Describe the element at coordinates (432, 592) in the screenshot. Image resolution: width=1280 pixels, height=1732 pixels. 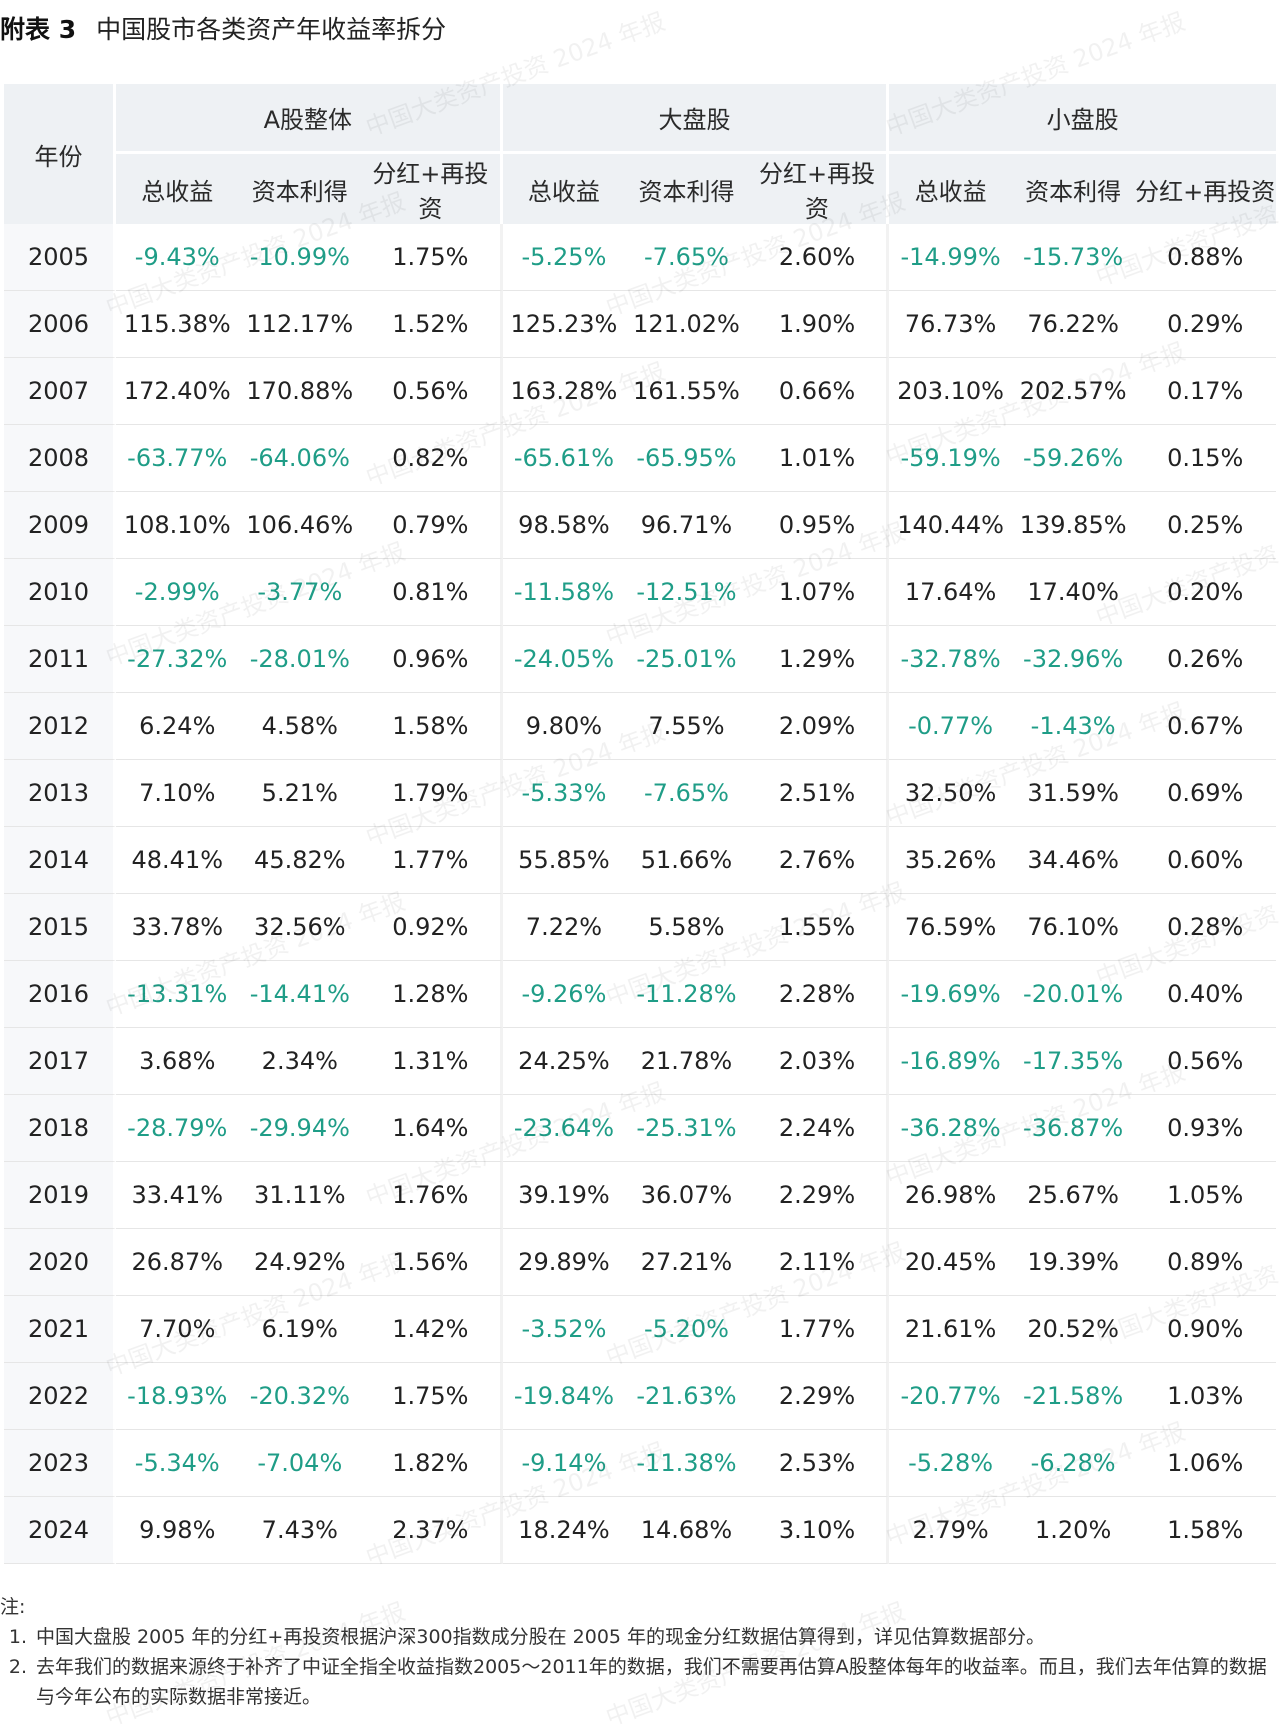
I see `dividend-reinvest-cell: 0.81%` at that location.